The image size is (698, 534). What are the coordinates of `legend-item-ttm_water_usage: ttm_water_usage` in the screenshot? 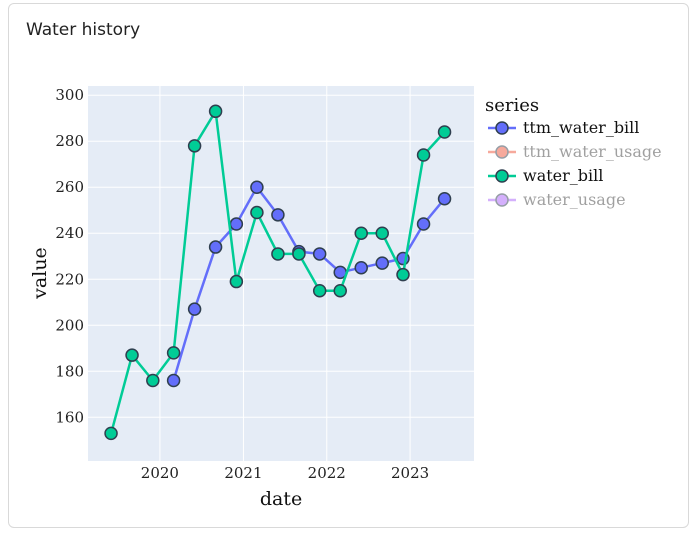 It's located at (575, 151).